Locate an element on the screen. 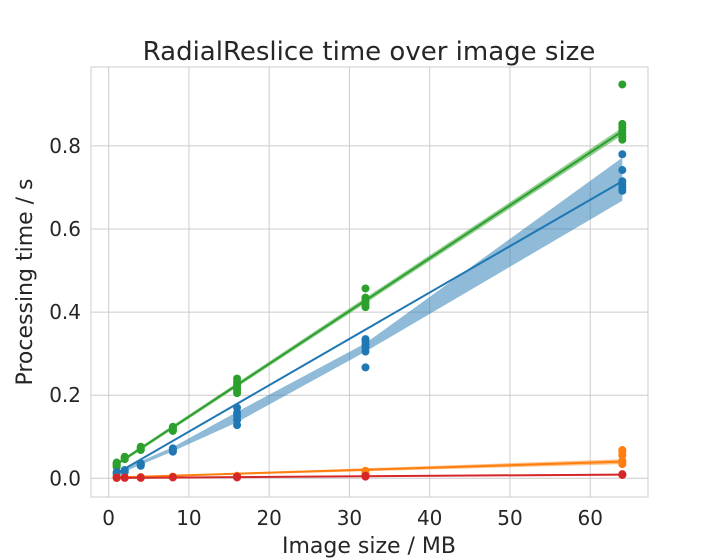  x-tick-label: 20 is located at coordinates (268, 518).